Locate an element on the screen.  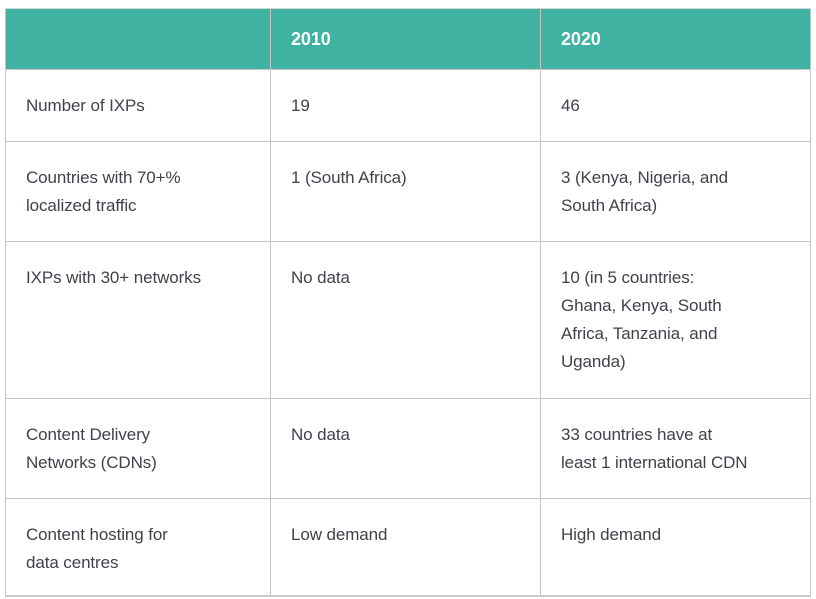
value-cell-2020: 46 is located at coordinates (675, 105).